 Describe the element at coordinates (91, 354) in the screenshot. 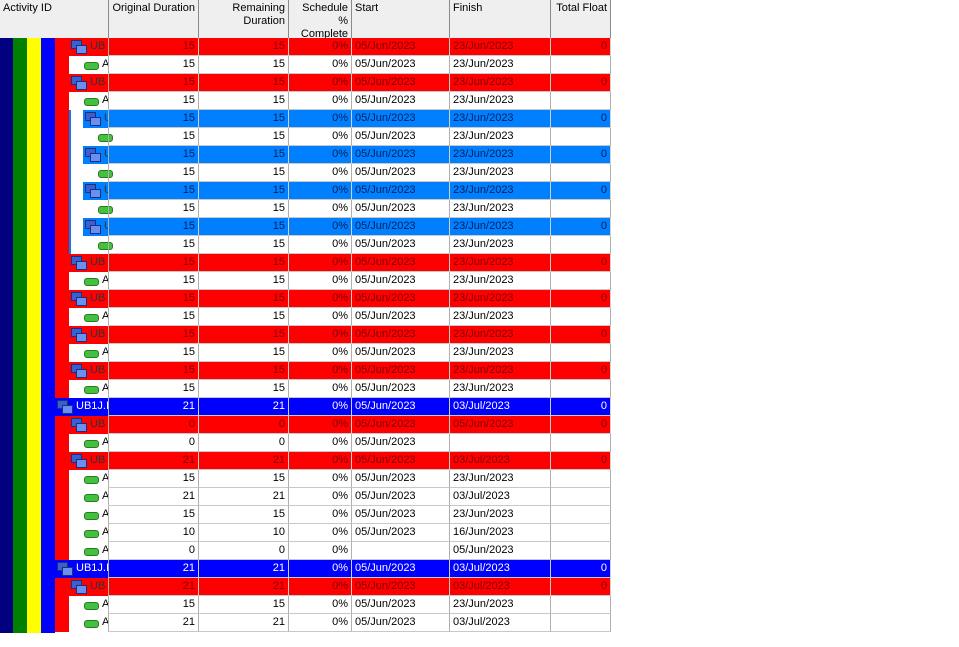

I see `activity-bar-icon` at that location.